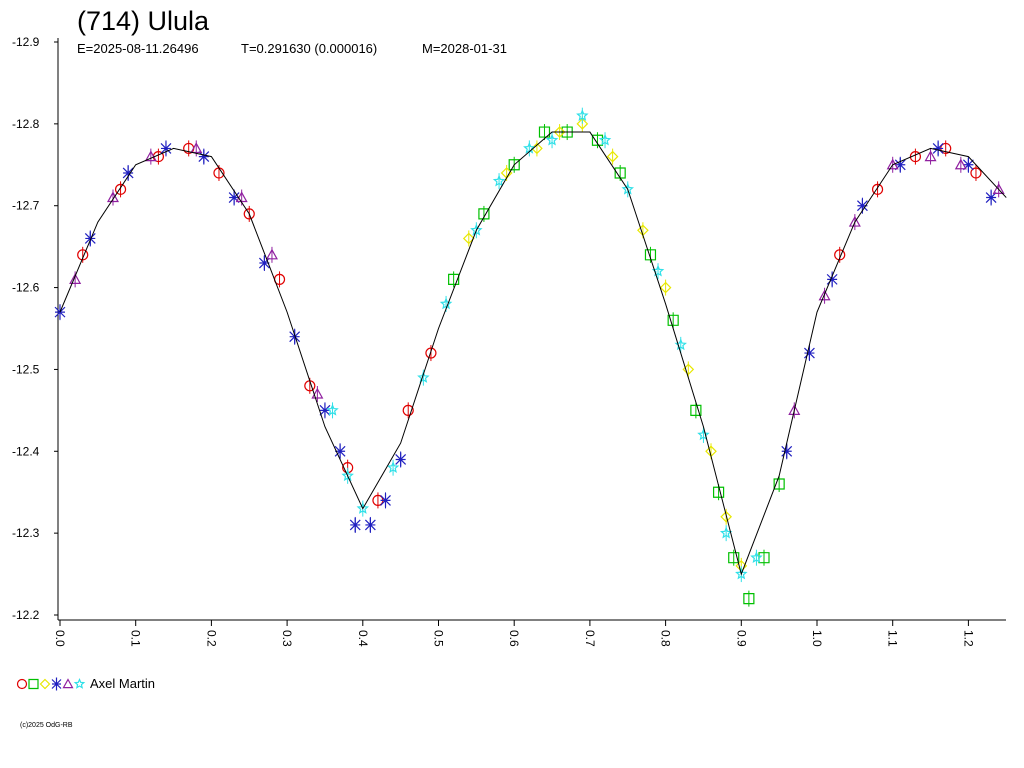 This screenshot has height=768, width=1024. What do you see at coordinates (817, 638) in the screenshot?
I see `x-tick-label: 1.0` at bounding box center [817, 638].